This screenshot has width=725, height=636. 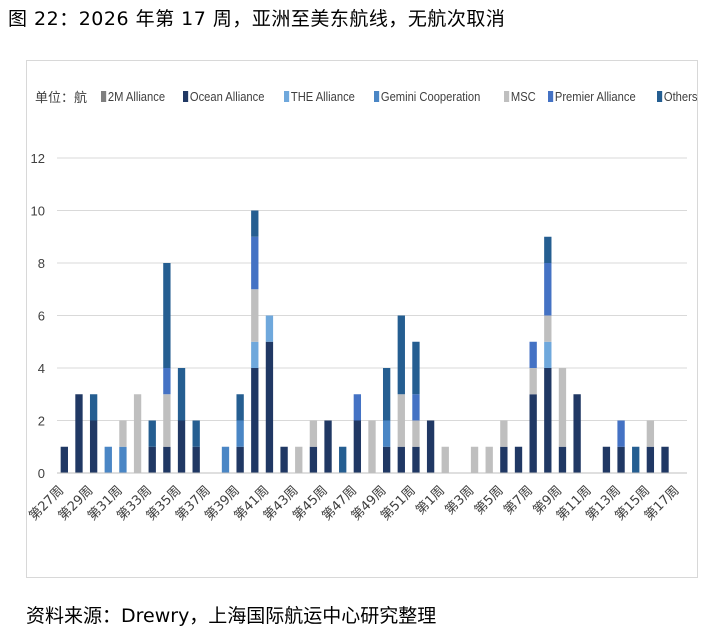 What do you see at coordinates (41, 316) in the screenshot?
I see `y-tick-label: 6` at bounding box center [41, 316].